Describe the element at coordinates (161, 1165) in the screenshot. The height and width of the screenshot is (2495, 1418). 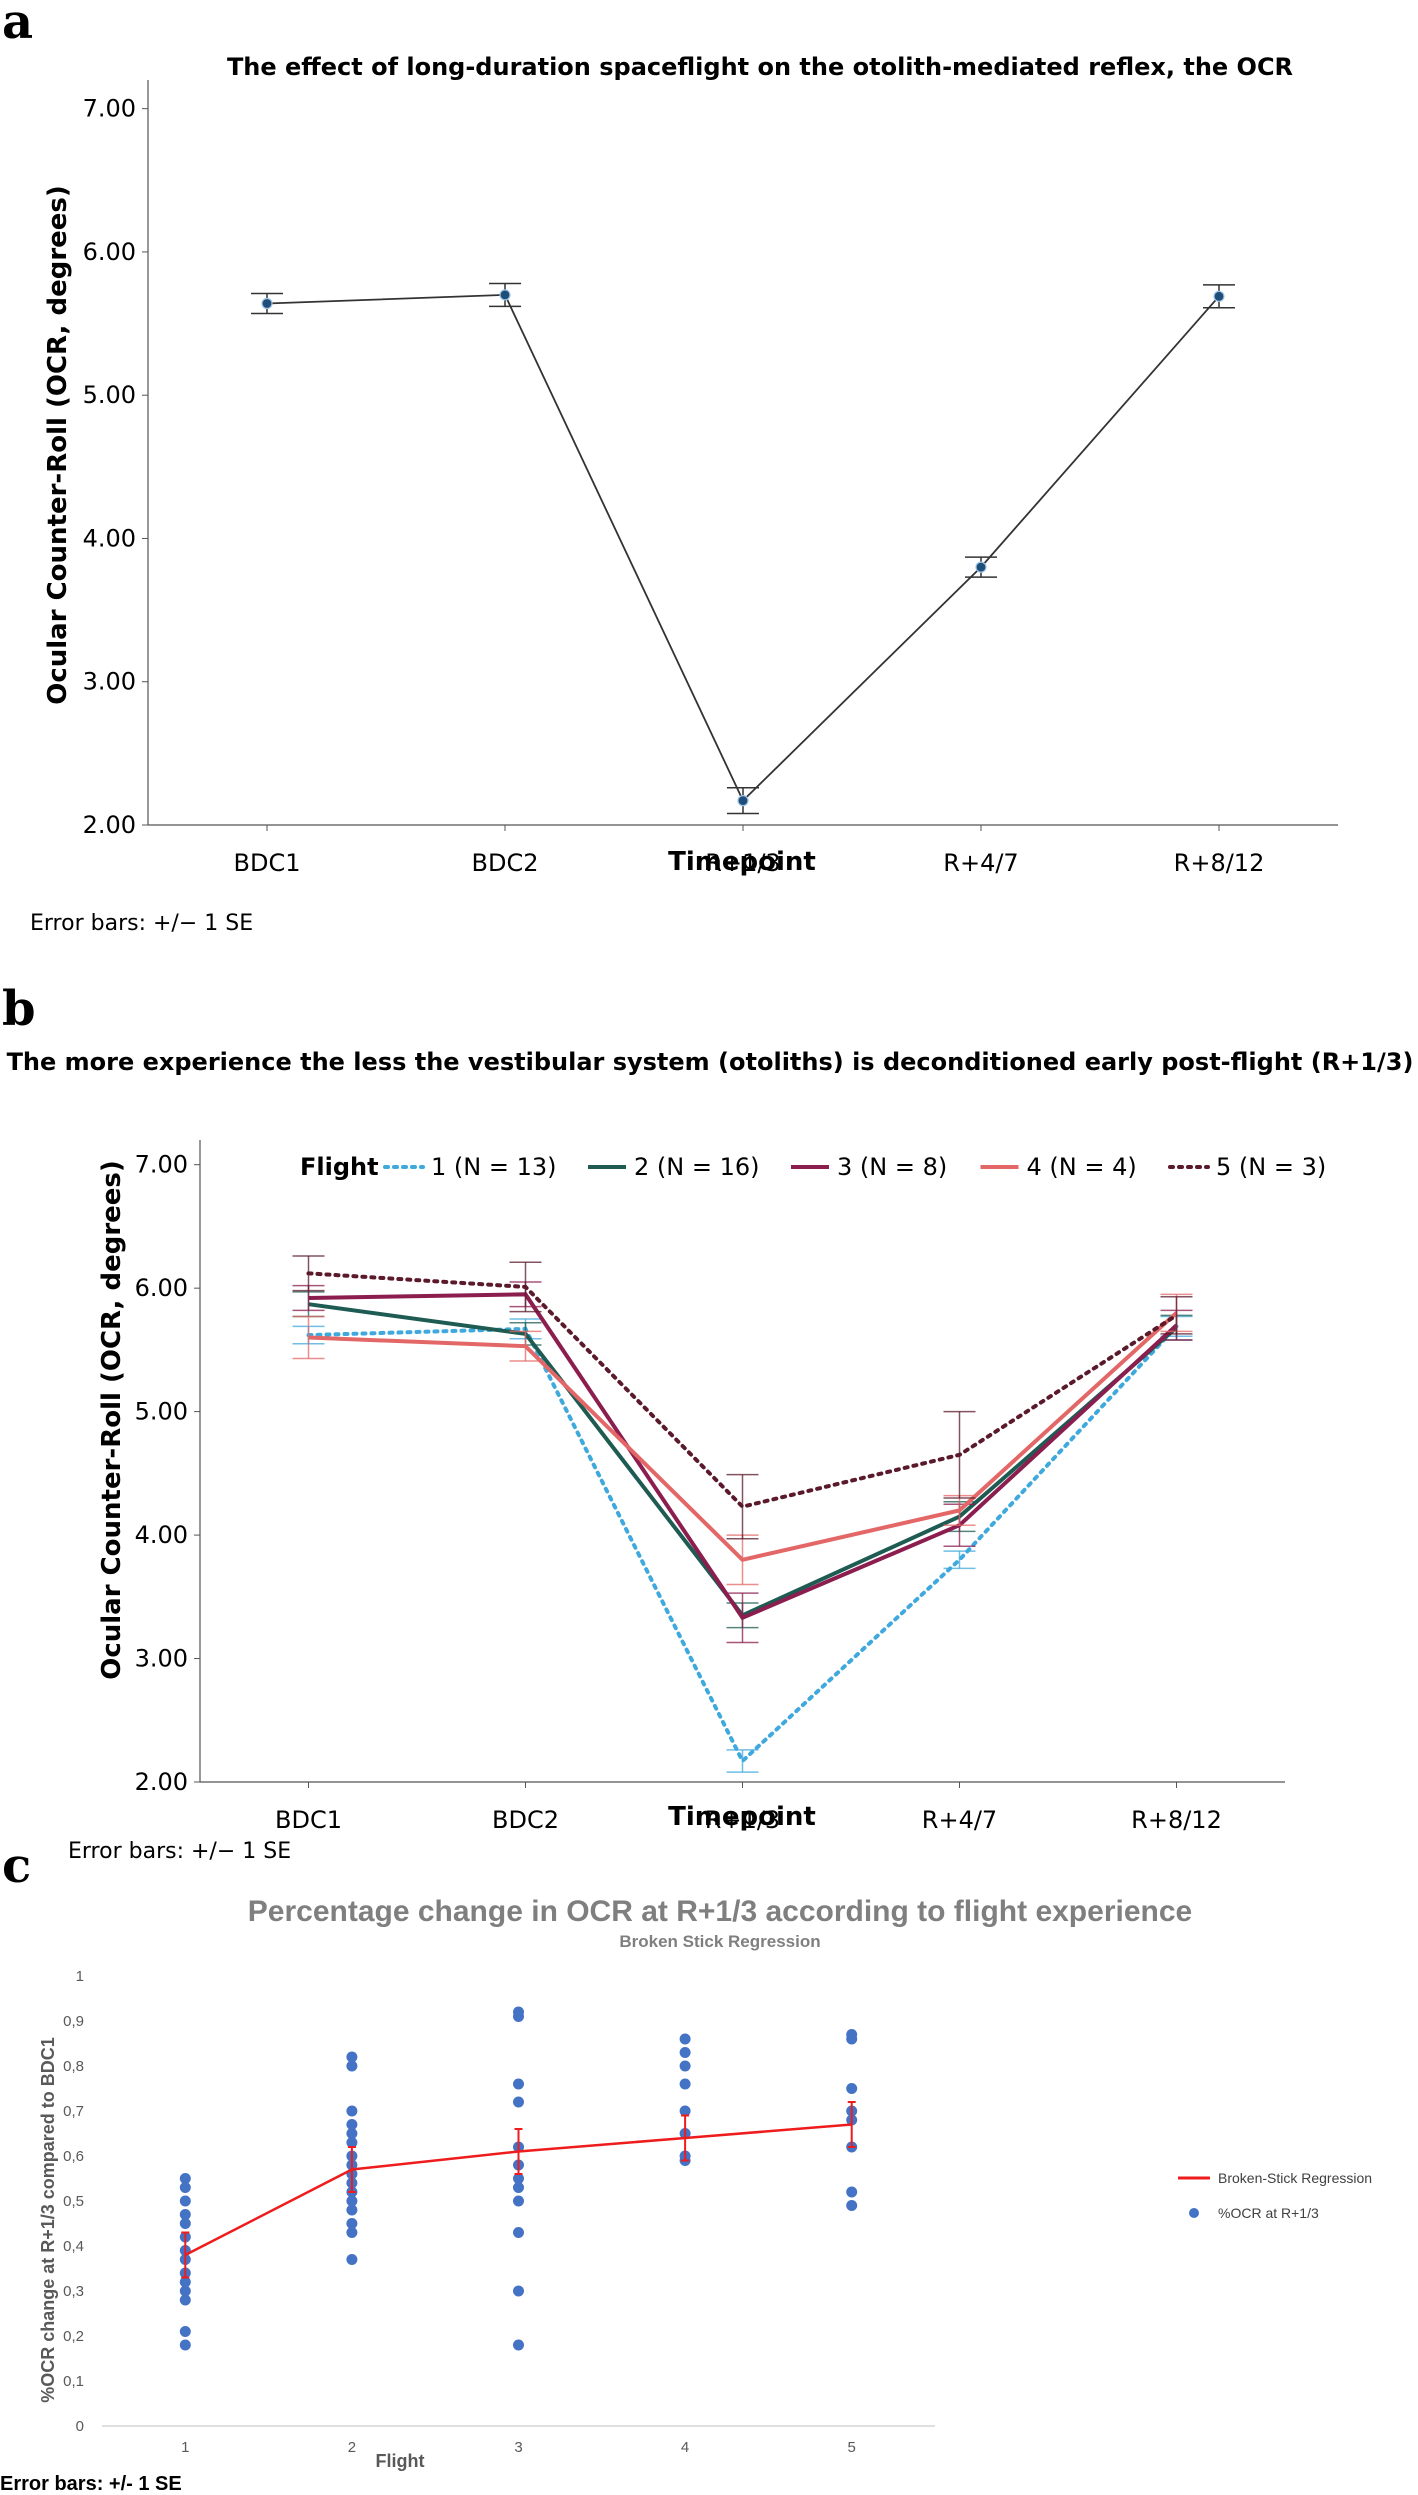
I see `b-plot-ytick-label: 7.00` at that location.